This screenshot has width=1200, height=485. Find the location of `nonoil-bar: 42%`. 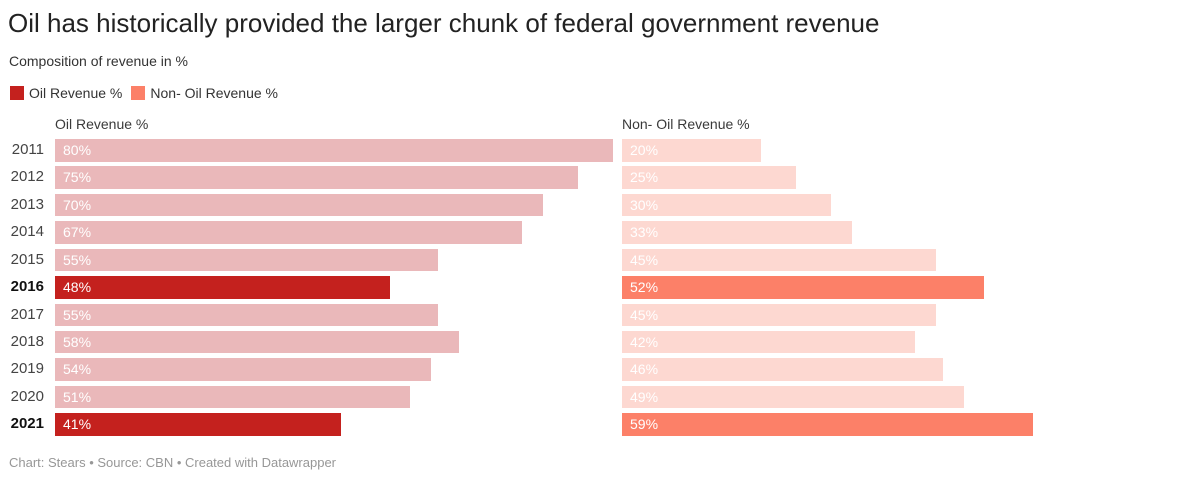

nonoil-bar: 42% is located at coordinates (768, 342).